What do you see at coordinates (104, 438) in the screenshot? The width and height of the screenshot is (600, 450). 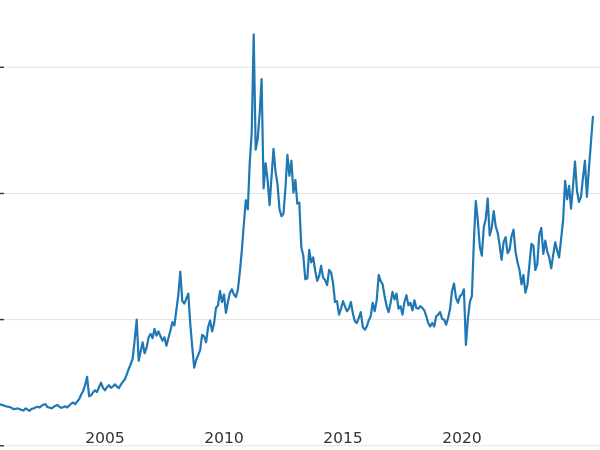 I see `x-tick-label: 2005` at bounding box center [104, 438].